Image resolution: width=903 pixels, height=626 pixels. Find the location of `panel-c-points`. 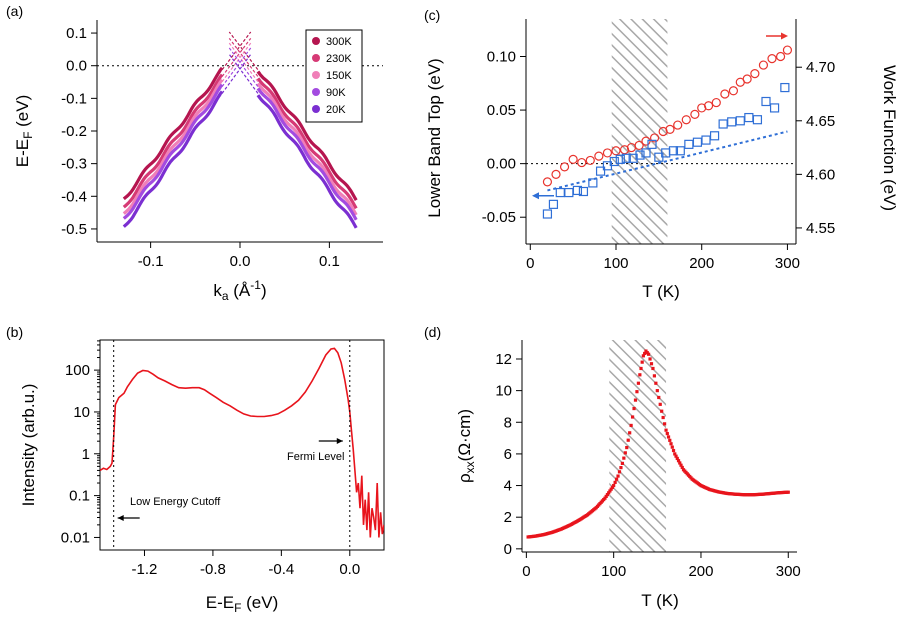

panel-c-points is located at coordinates (661, 132).